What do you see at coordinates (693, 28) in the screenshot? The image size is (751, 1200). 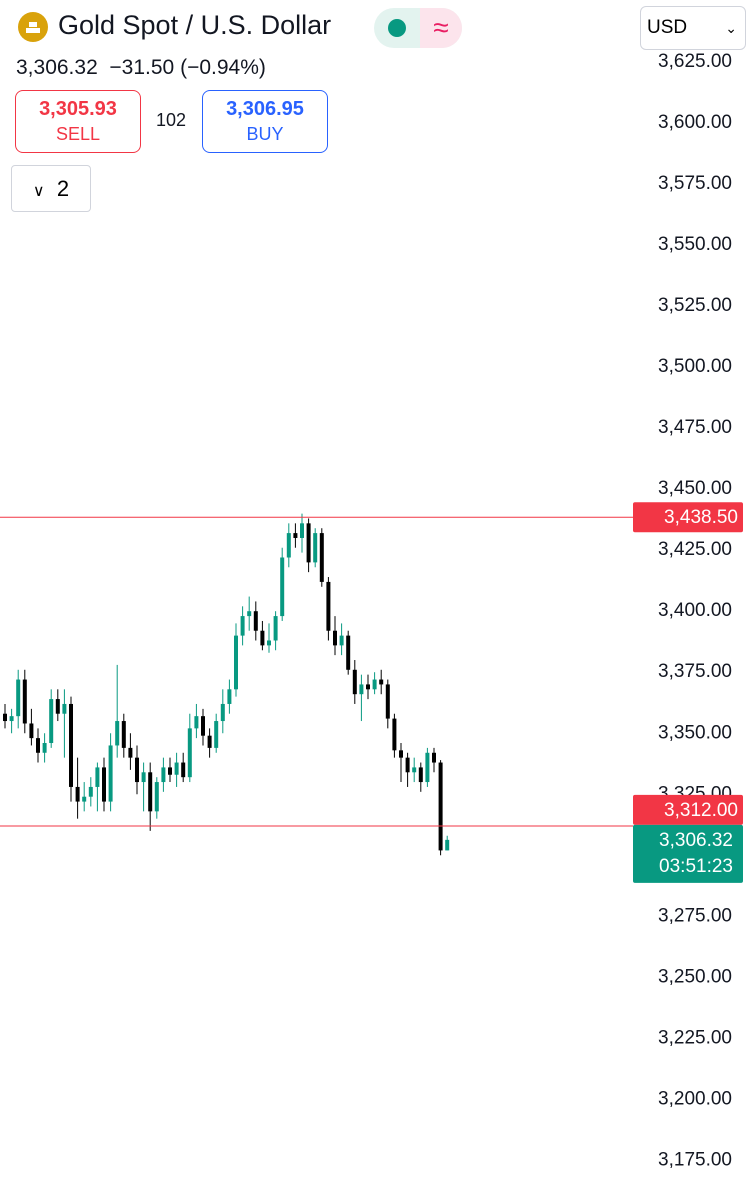 I see `currency-select: USD ⌄` at bounding box center [693, 28].